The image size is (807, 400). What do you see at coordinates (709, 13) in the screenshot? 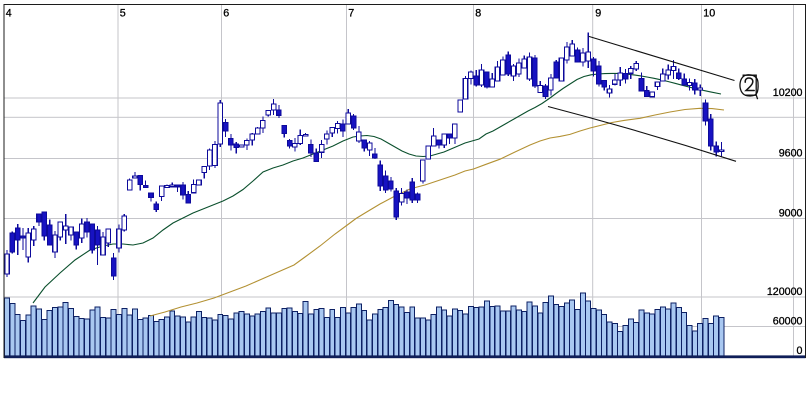
I see `svg-text: 10` at bounding box center [709, 13].